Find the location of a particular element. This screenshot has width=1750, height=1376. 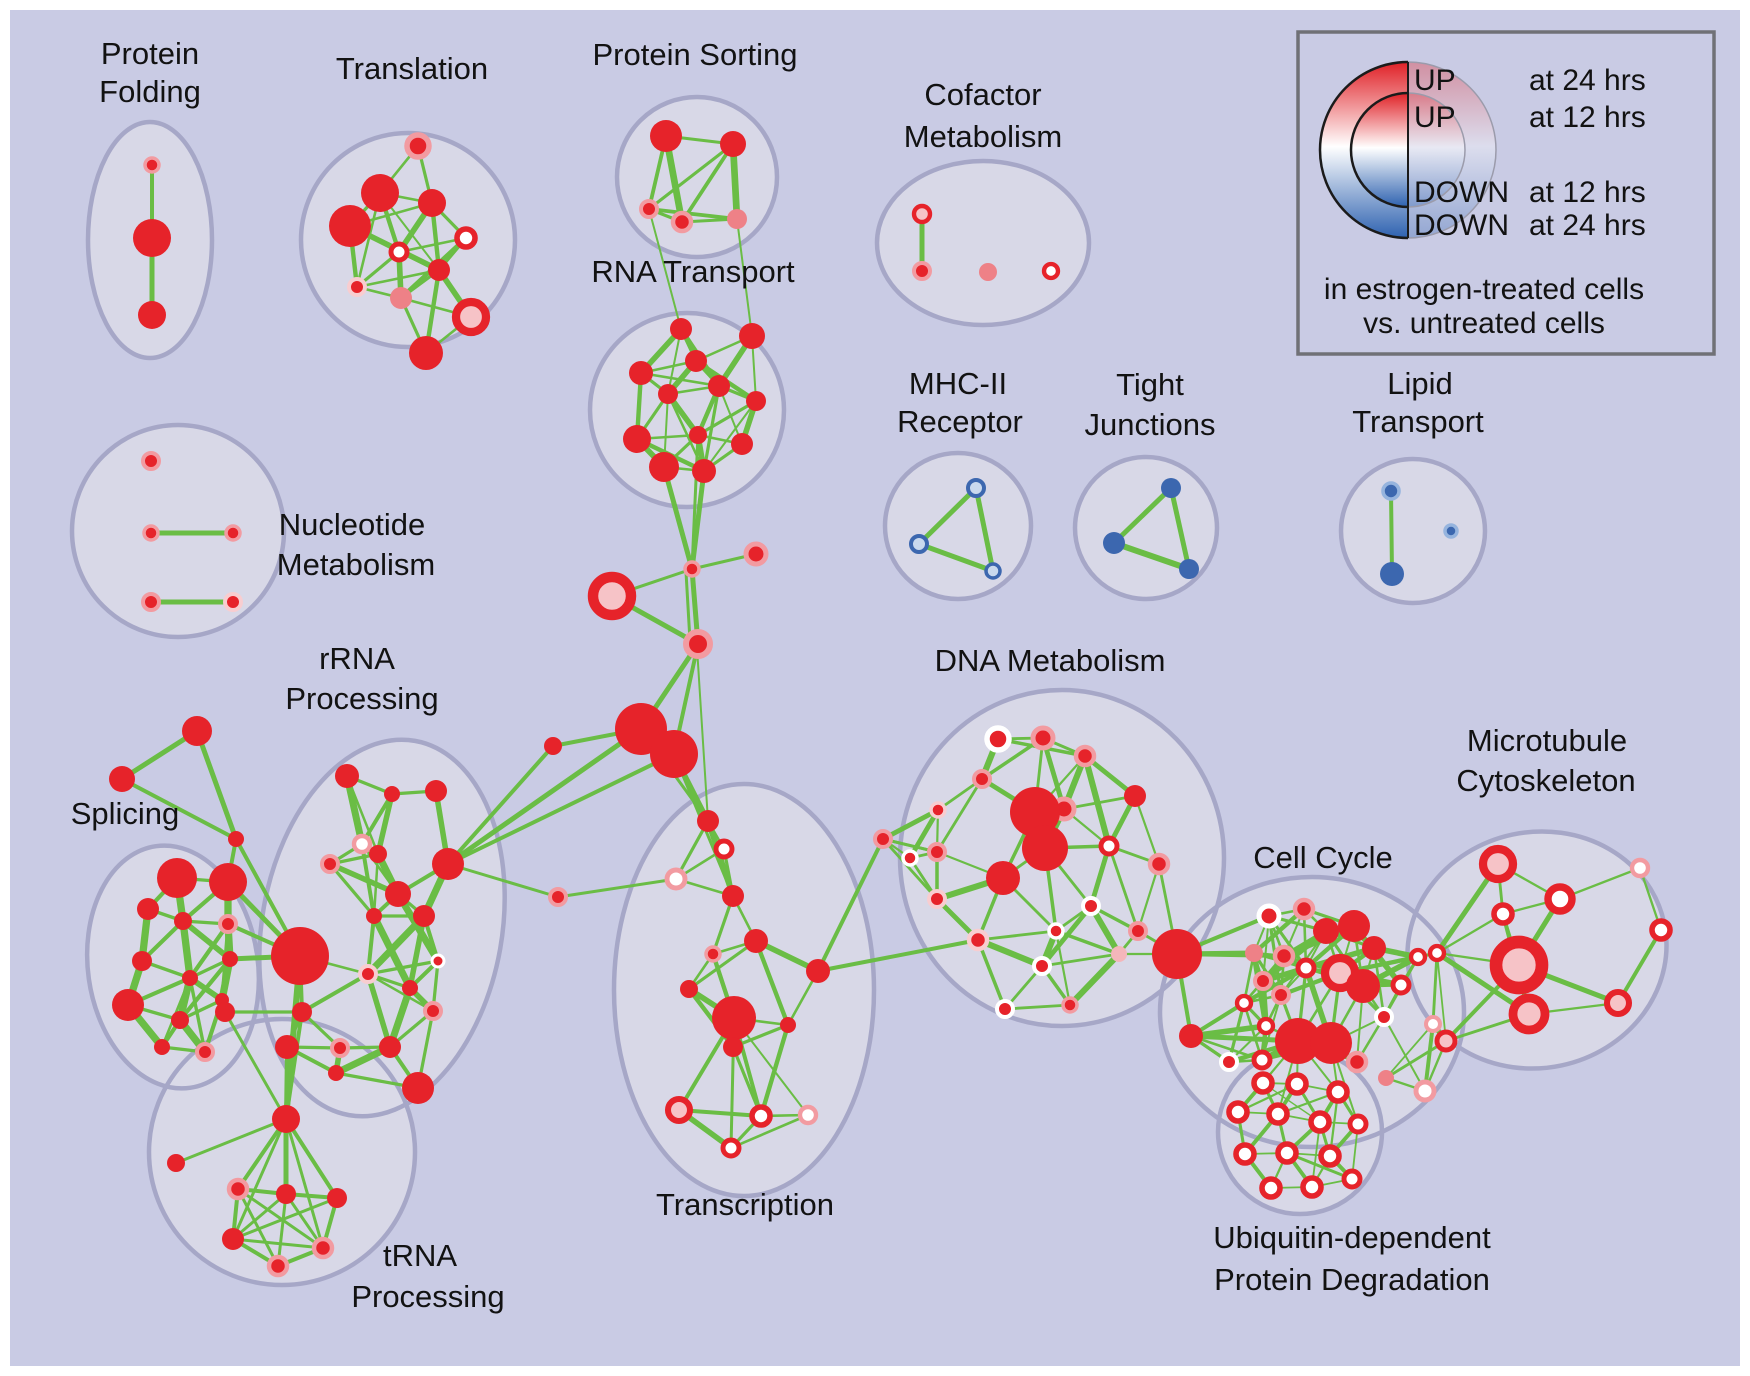

cluster-label: Translation is located at coordinates (412, 68).